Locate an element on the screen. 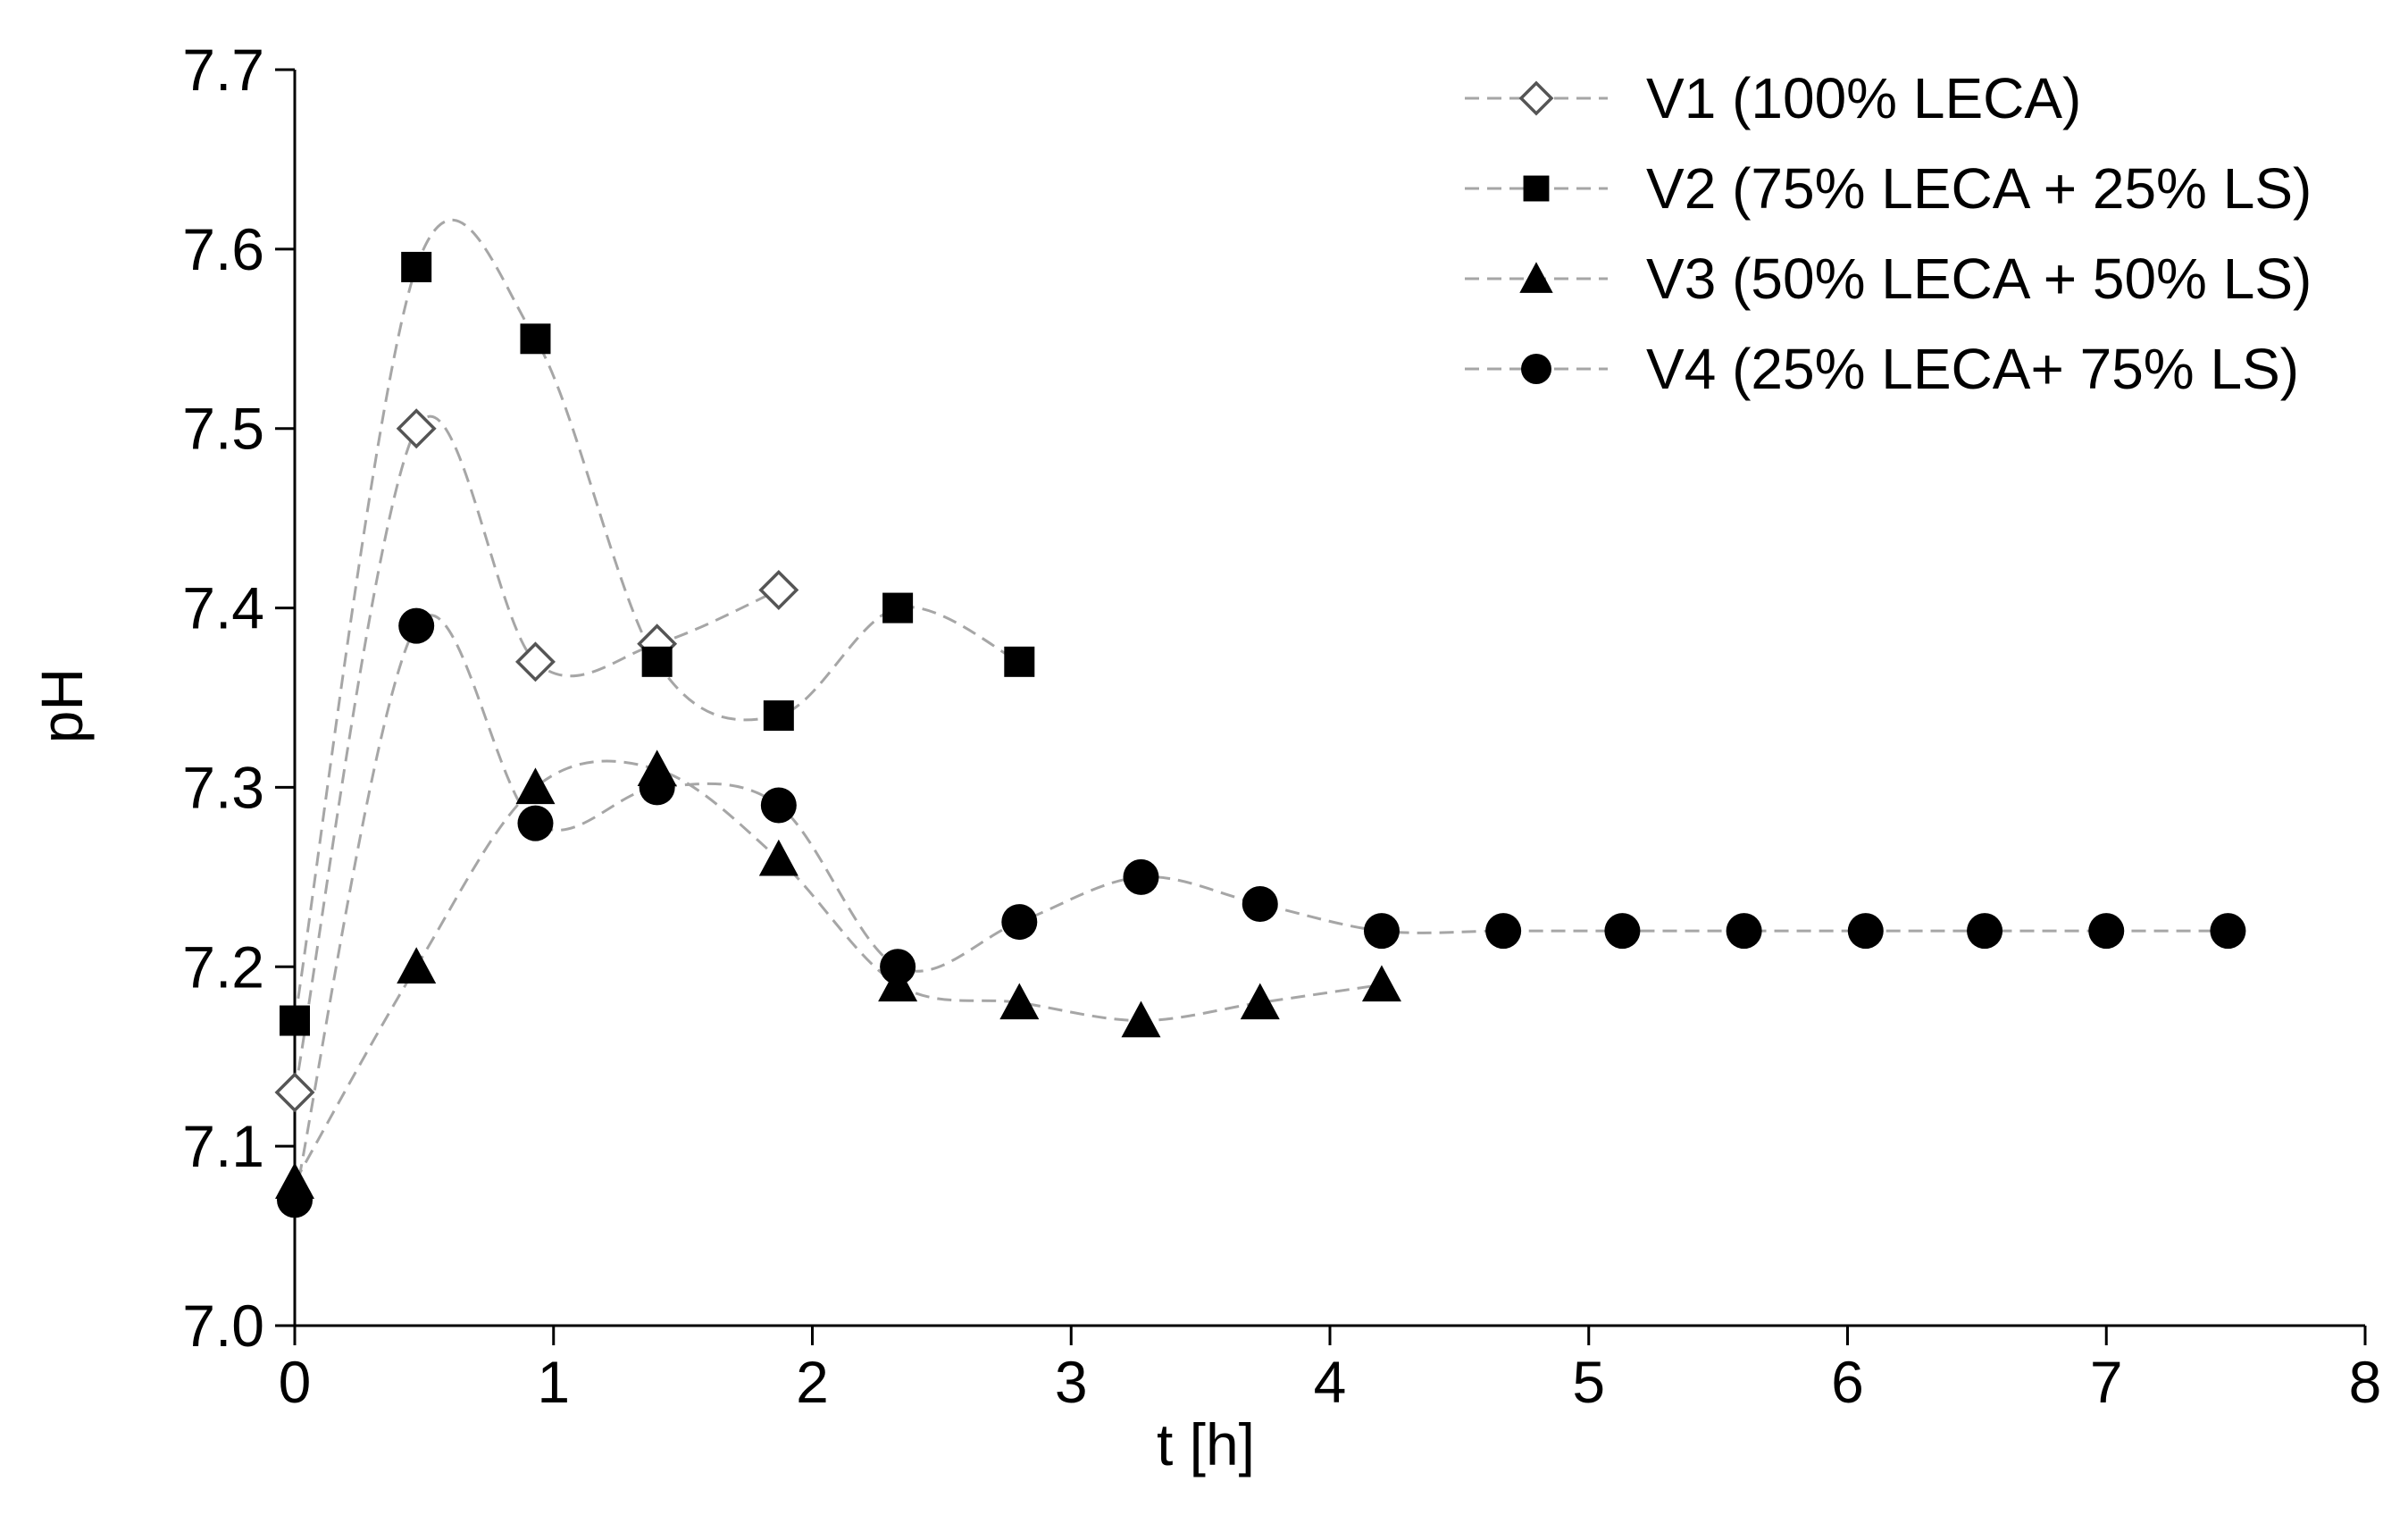 Image resolution: width=2408 pixels, height=1515 pixels. legend-label-2: V2 (75% LECA + 25% LS) is located at coordinates (1979, 188).